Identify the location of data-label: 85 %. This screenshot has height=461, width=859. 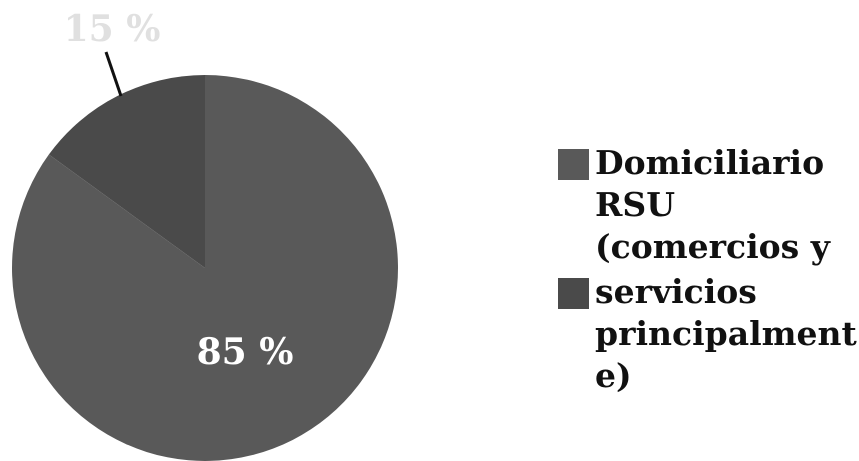
(245, 352).